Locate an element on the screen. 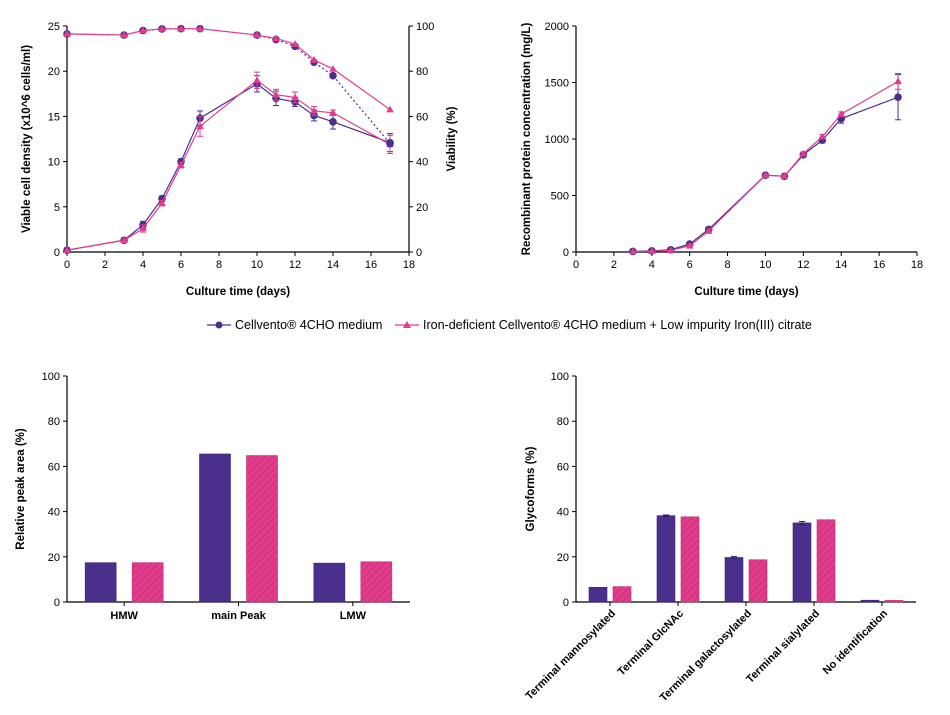  y-tick-label: 1000 is located at coordinates (557, 140).